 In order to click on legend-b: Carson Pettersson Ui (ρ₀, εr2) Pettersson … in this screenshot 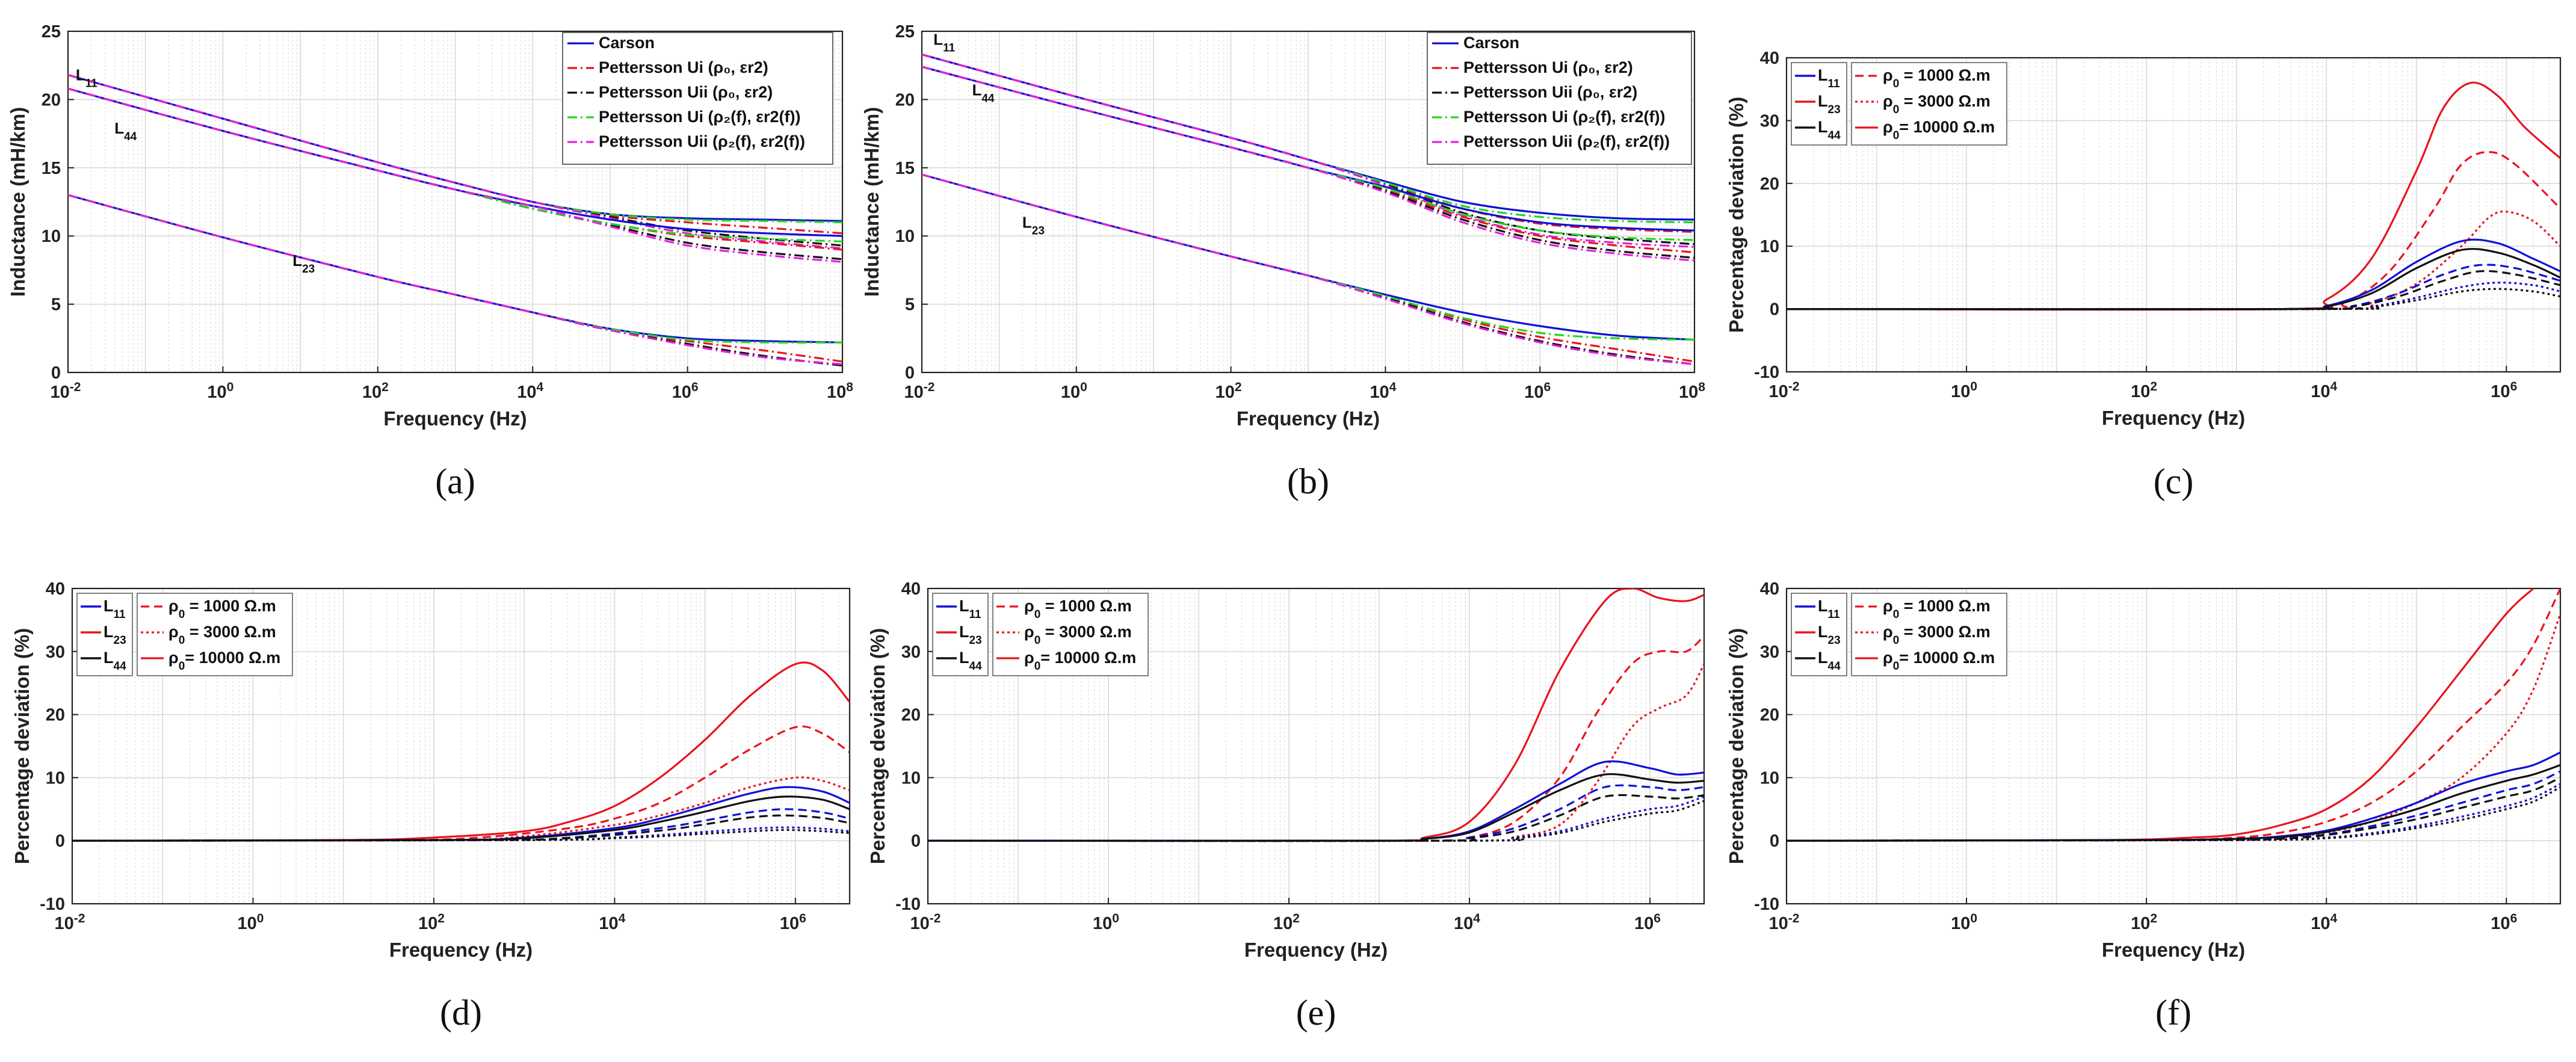, I will do `click(1559, 98)`.